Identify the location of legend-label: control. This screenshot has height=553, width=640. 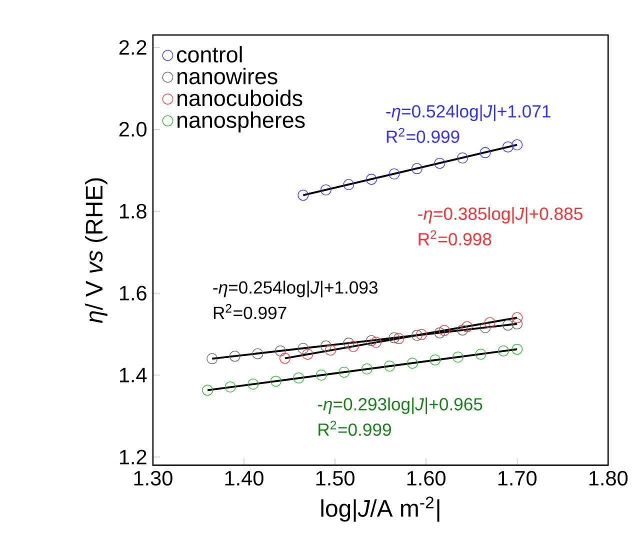
(209, 54).